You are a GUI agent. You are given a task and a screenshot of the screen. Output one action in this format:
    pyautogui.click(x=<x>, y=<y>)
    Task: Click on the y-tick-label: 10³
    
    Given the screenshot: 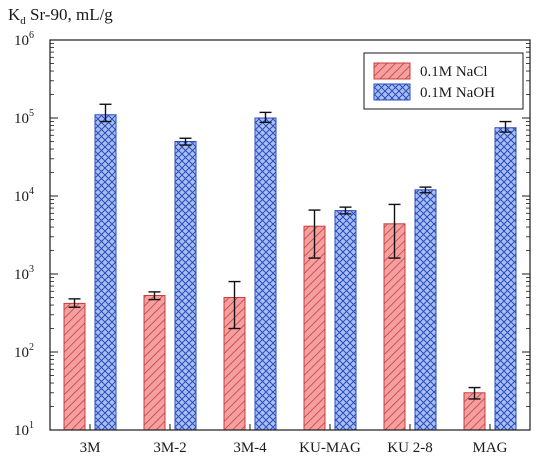 What is the action you would take?
    pyautogui.click(x=24, y=273)
    